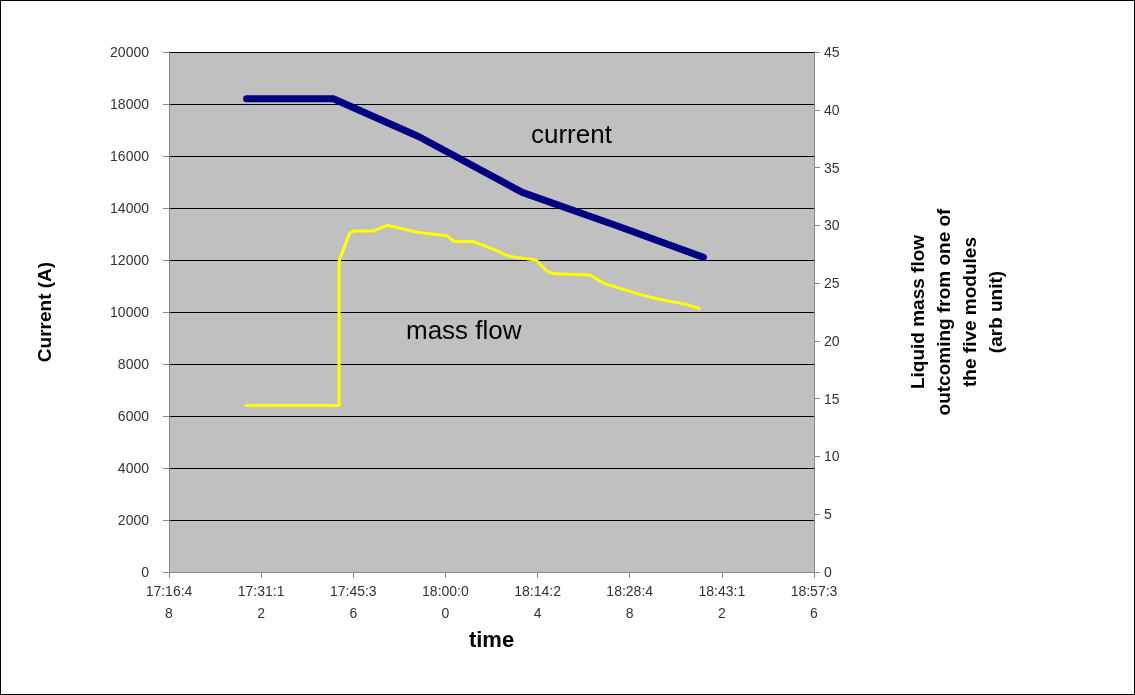 The height and width of the screenshot is (695, 1135). I want to click on y2-tick-label: 15, so click(832, 398).